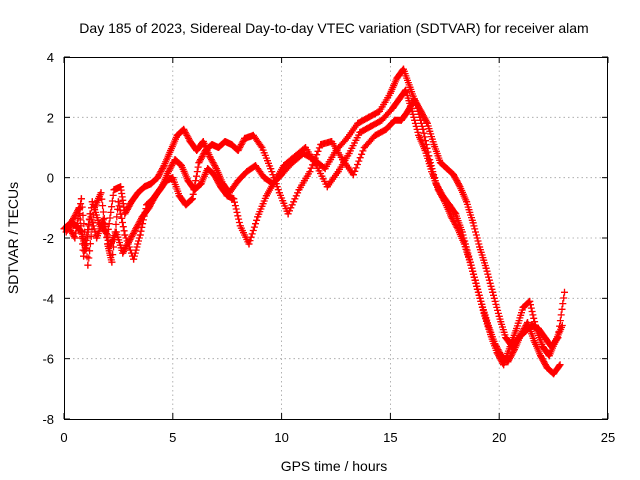 Image resolution: width=640 pixels, height=480 pixels. What do you see at coordinates (50, 178) in the screenshot?
I see `y-tick-label: 0` at bounding box center [50, 178].